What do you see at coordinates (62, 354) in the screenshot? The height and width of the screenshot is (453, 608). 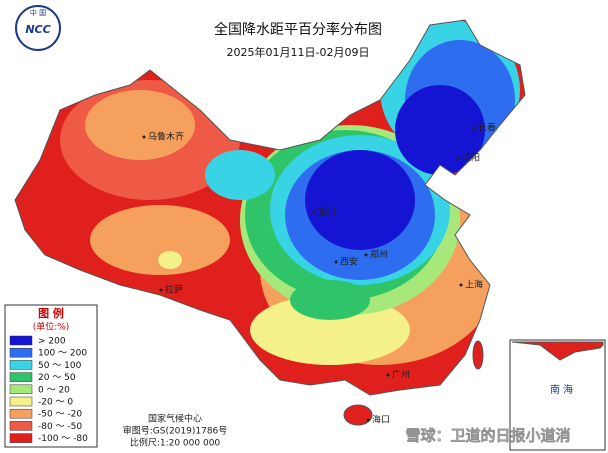 I see `legend-label: 100 ～ 200` at bounding box center [62, 354].